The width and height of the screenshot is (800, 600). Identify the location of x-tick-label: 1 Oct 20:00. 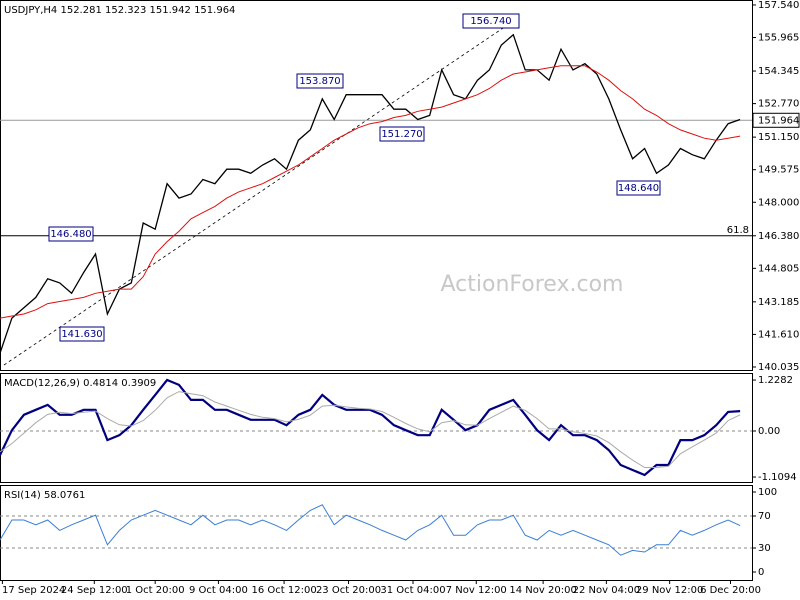
(155, 590).